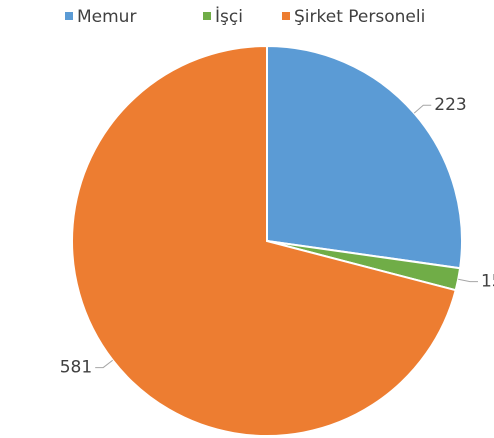 The height and width of the screenshot is (438, 494). What do you see at coordinates (229, 16) in the screenshot?
I see `legend-label: İşçi` at bounding box center [229, 16].